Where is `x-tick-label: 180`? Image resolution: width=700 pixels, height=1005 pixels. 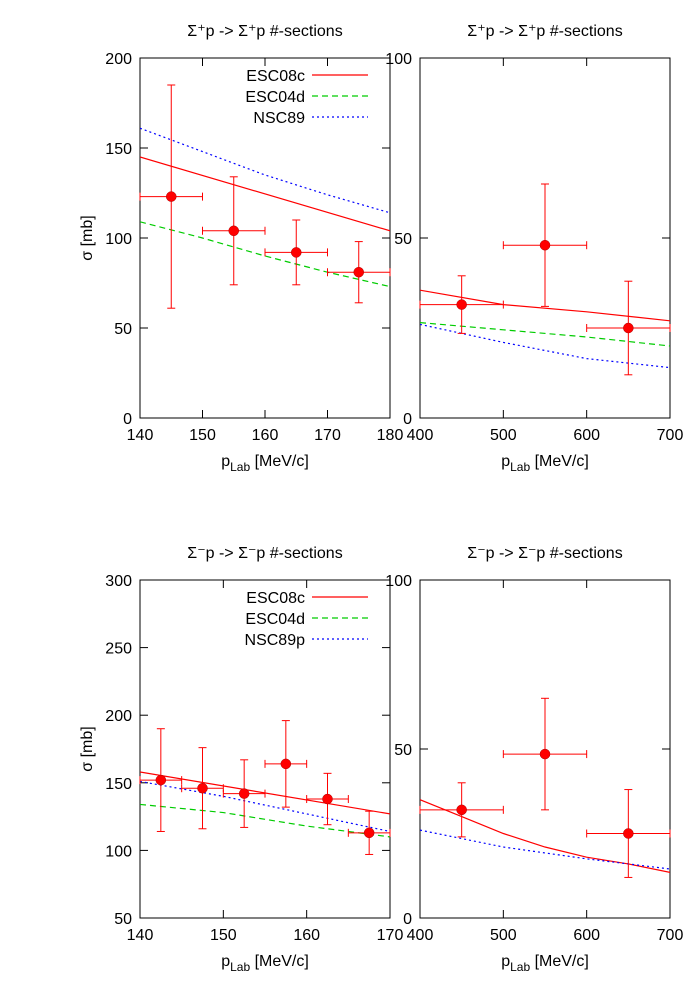 x-tick-label: 180 is located at coordinates (390, 435).